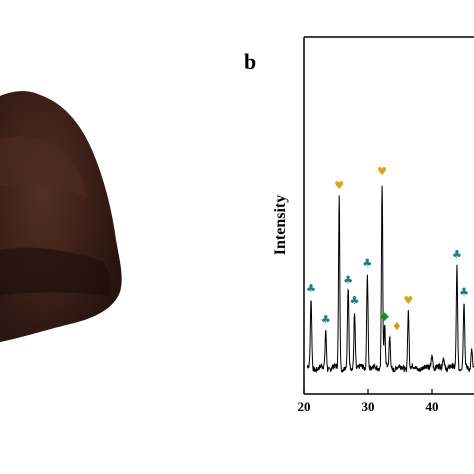 Image resolution: width=474 pixels, height=474 pixels. What do you see at coordinates (397, 326) in the screenshot?
I see `diamond-icon: ♦` at bounding box center [397, 326].